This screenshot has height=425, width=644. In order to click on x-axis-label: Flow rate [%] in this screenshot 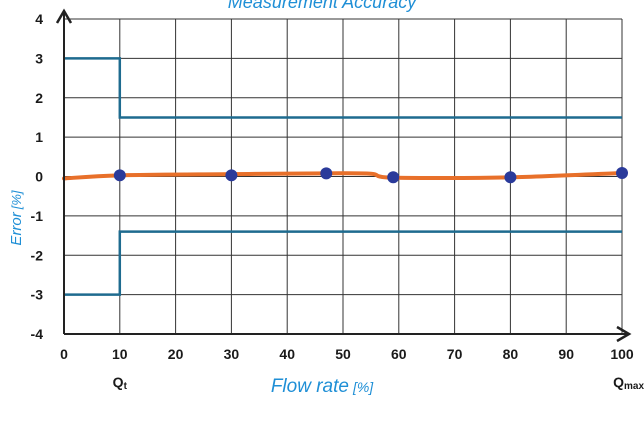, I will do `click(322, 386)`.